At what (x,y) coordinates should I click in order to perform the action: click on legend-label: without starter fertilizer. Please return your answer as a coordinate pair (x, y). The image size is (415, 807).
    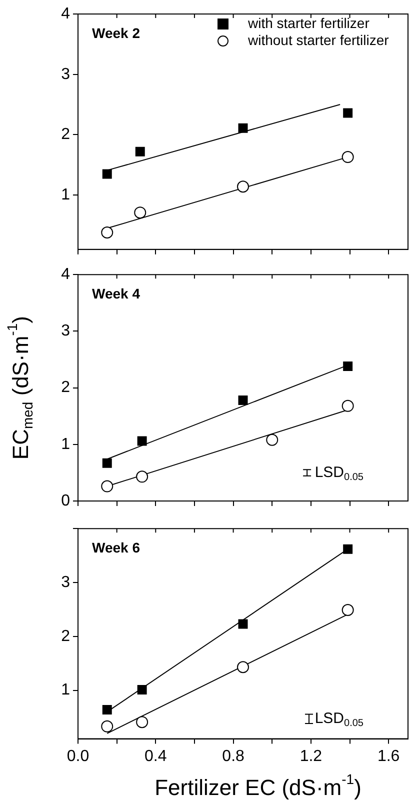
    Looking at the image, I should click on (318, 40).